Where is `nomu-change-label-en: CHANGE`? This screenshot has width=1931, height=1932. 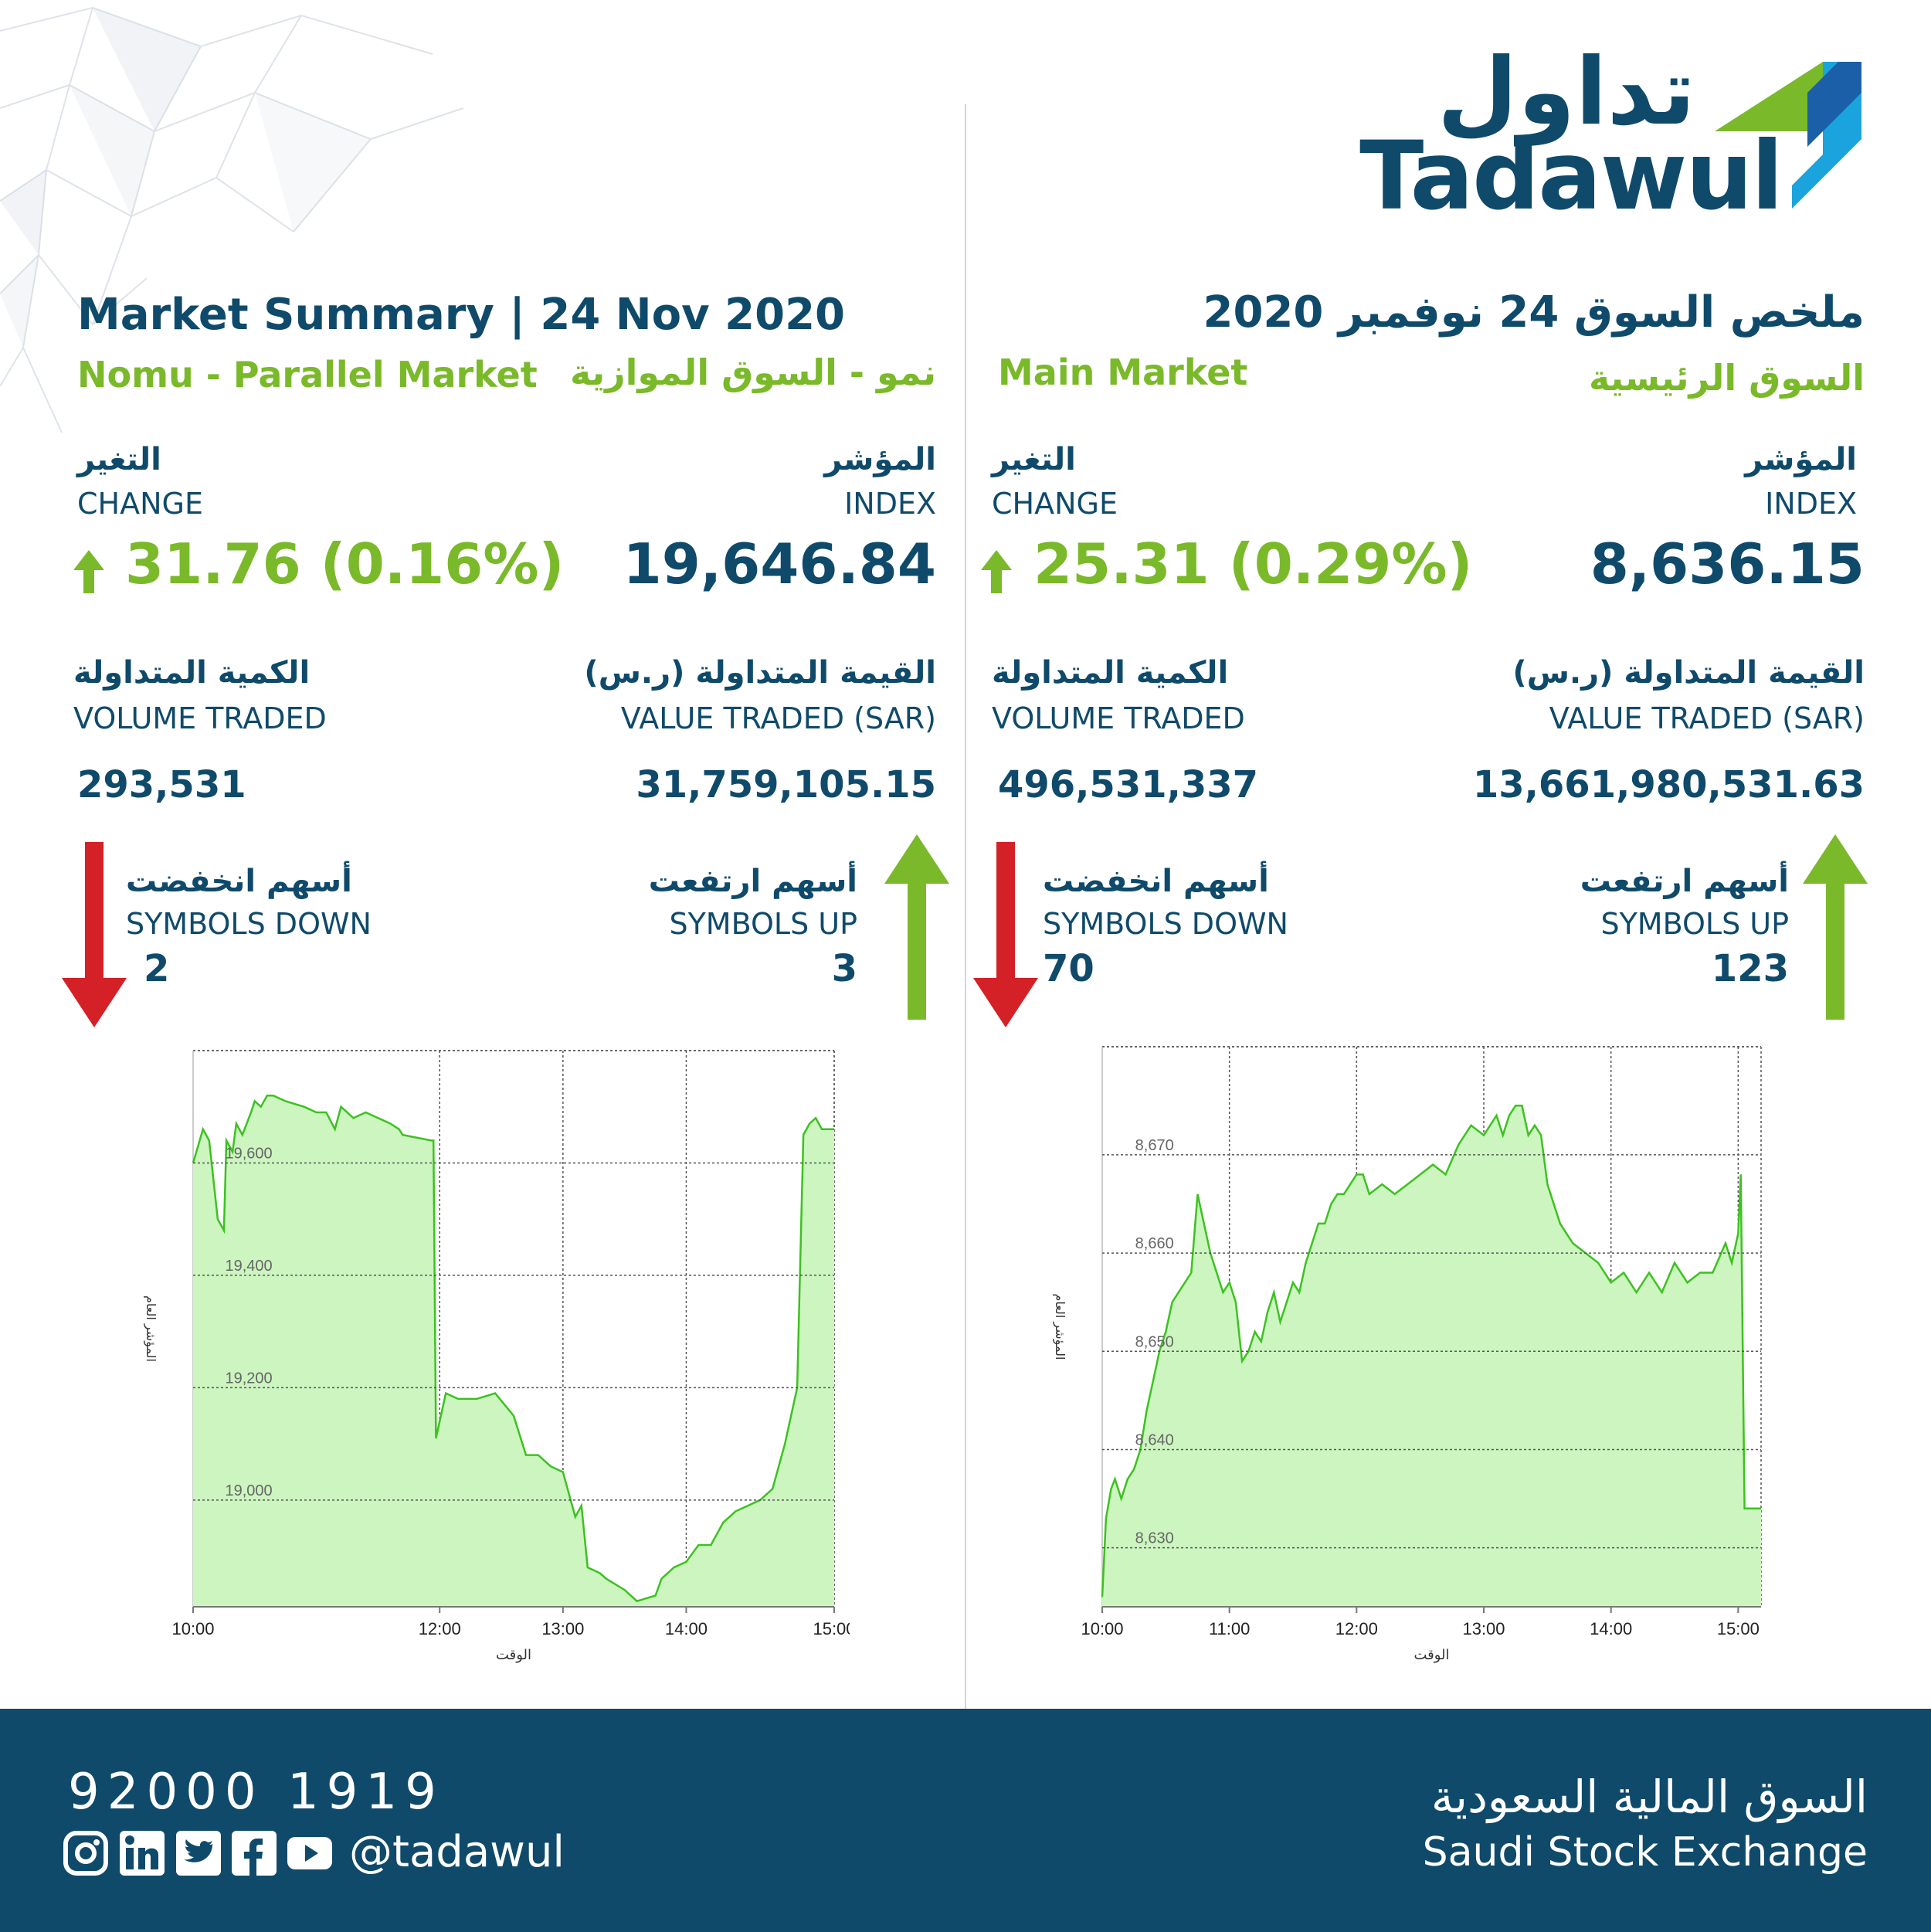
nomu-change-label-en: CHANGE is located at coordinates (140, 504).